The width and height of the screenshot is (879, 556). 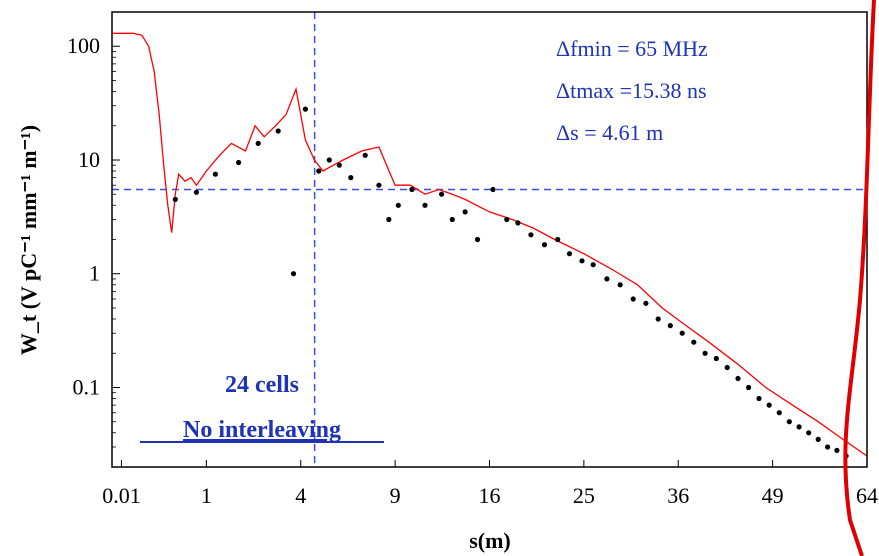 I want to click on x-tick-label: 64, so click(x=867, y=495).